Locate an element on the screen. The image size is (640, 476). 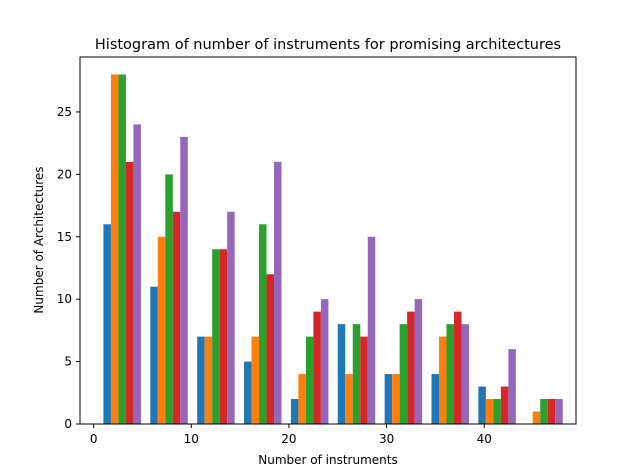
x-tick-label: 10 is located at coordinates (191, 439).